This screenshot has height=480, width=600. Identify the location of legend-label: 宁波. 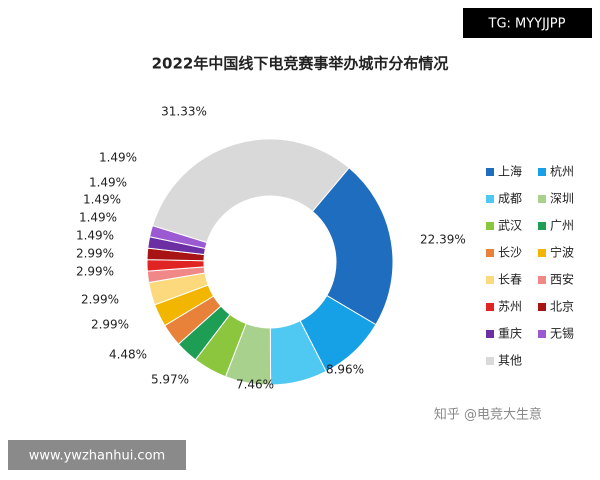
(562, 252).